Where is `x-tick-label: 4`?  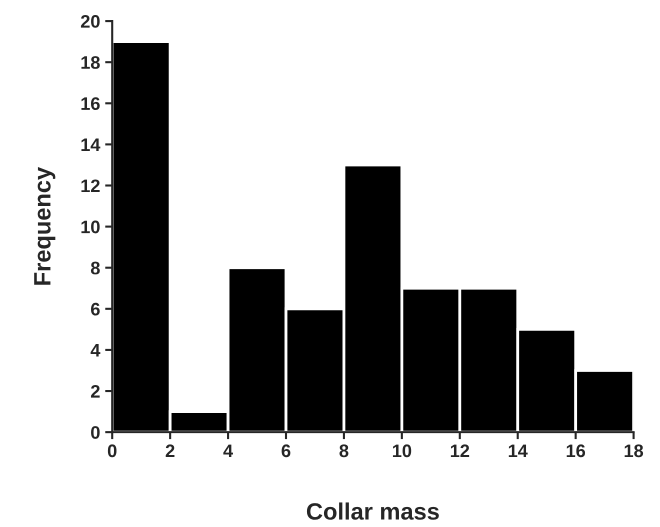
x-tick-label: 4 is located at coordinates (228, 451).